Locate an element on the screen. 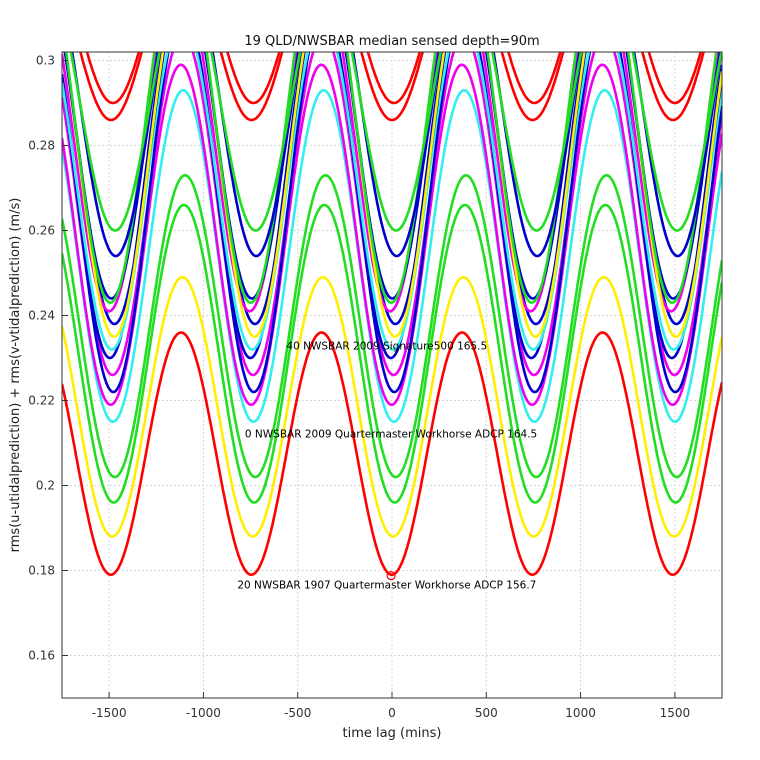  x-tick-label: 500 is located at coordinates (486, 713).